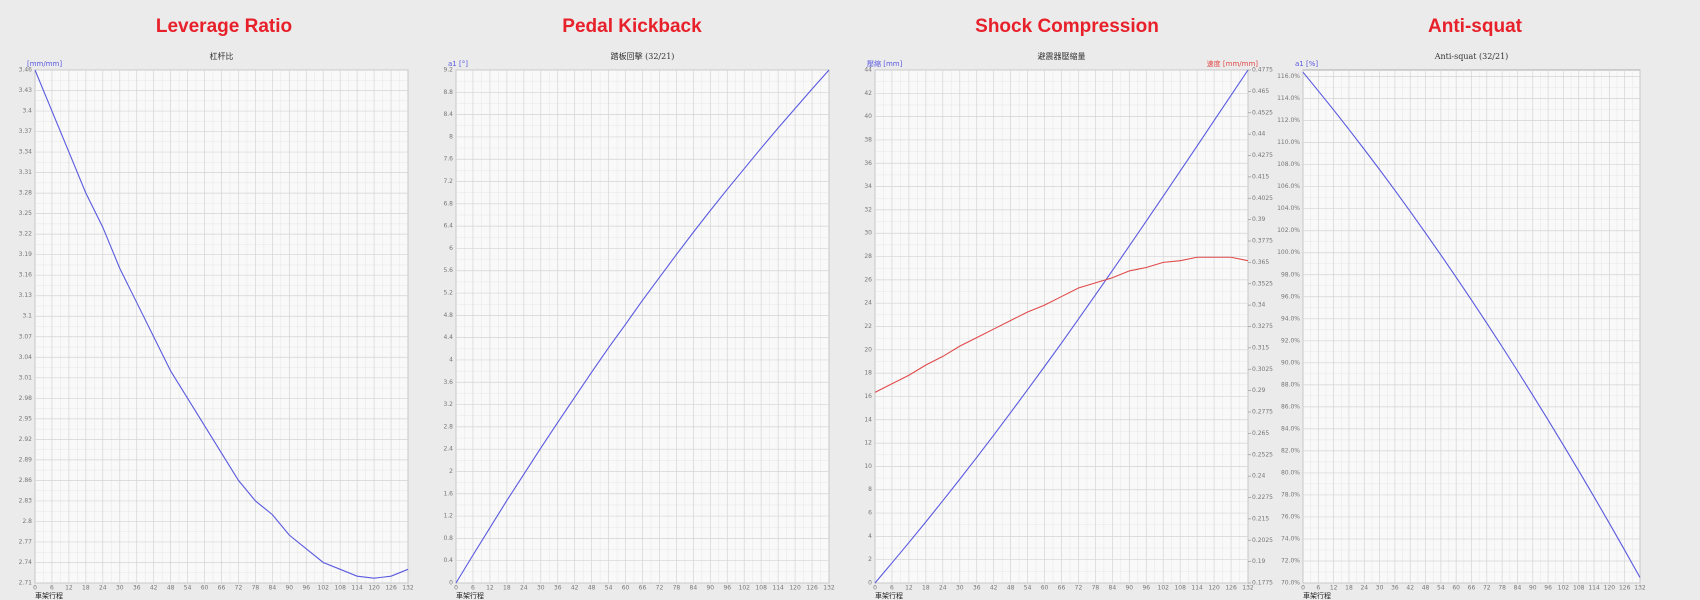 The image size is (1700, 600). Describe the element at coordinates (448, 159) in the screenshot. I see `y-tick-label: 7.6` at that location.